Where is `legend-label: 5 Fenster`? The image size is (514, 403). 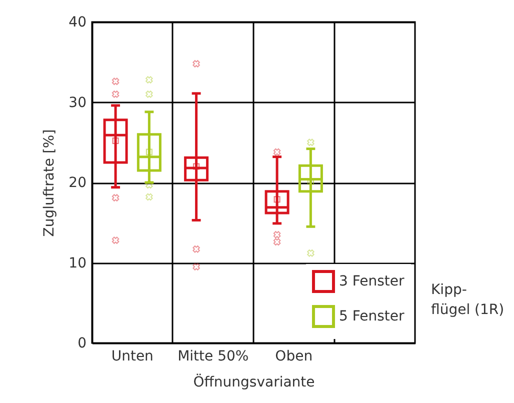
legend-label: 5 Fenster is located at coordinates (372, 316).